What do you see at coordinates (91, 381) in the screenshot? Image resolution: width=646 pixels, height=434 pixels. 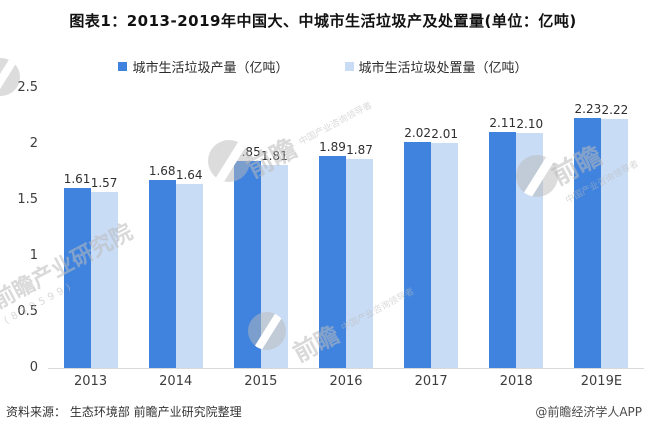 I see `x-tick-label-2013: 2013` at bounding box center [91, 381].